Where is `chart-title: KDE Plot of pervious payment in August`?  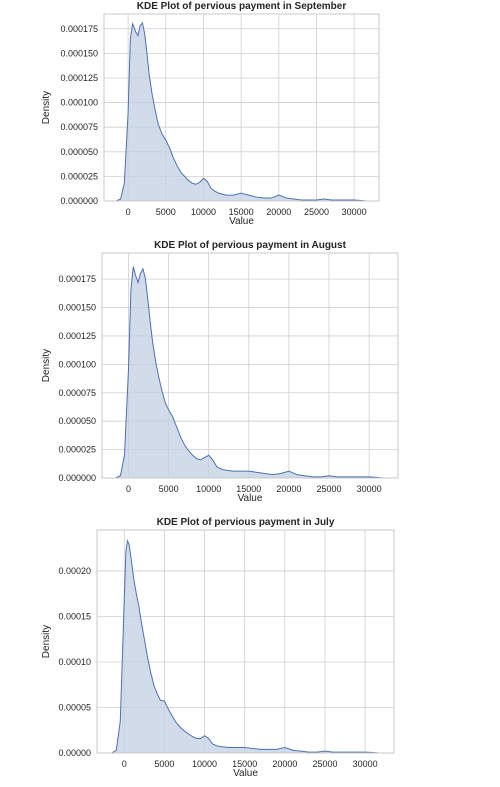
chart-title: KDE Plot of pervious payment in August is located at coordinates (250, 245).